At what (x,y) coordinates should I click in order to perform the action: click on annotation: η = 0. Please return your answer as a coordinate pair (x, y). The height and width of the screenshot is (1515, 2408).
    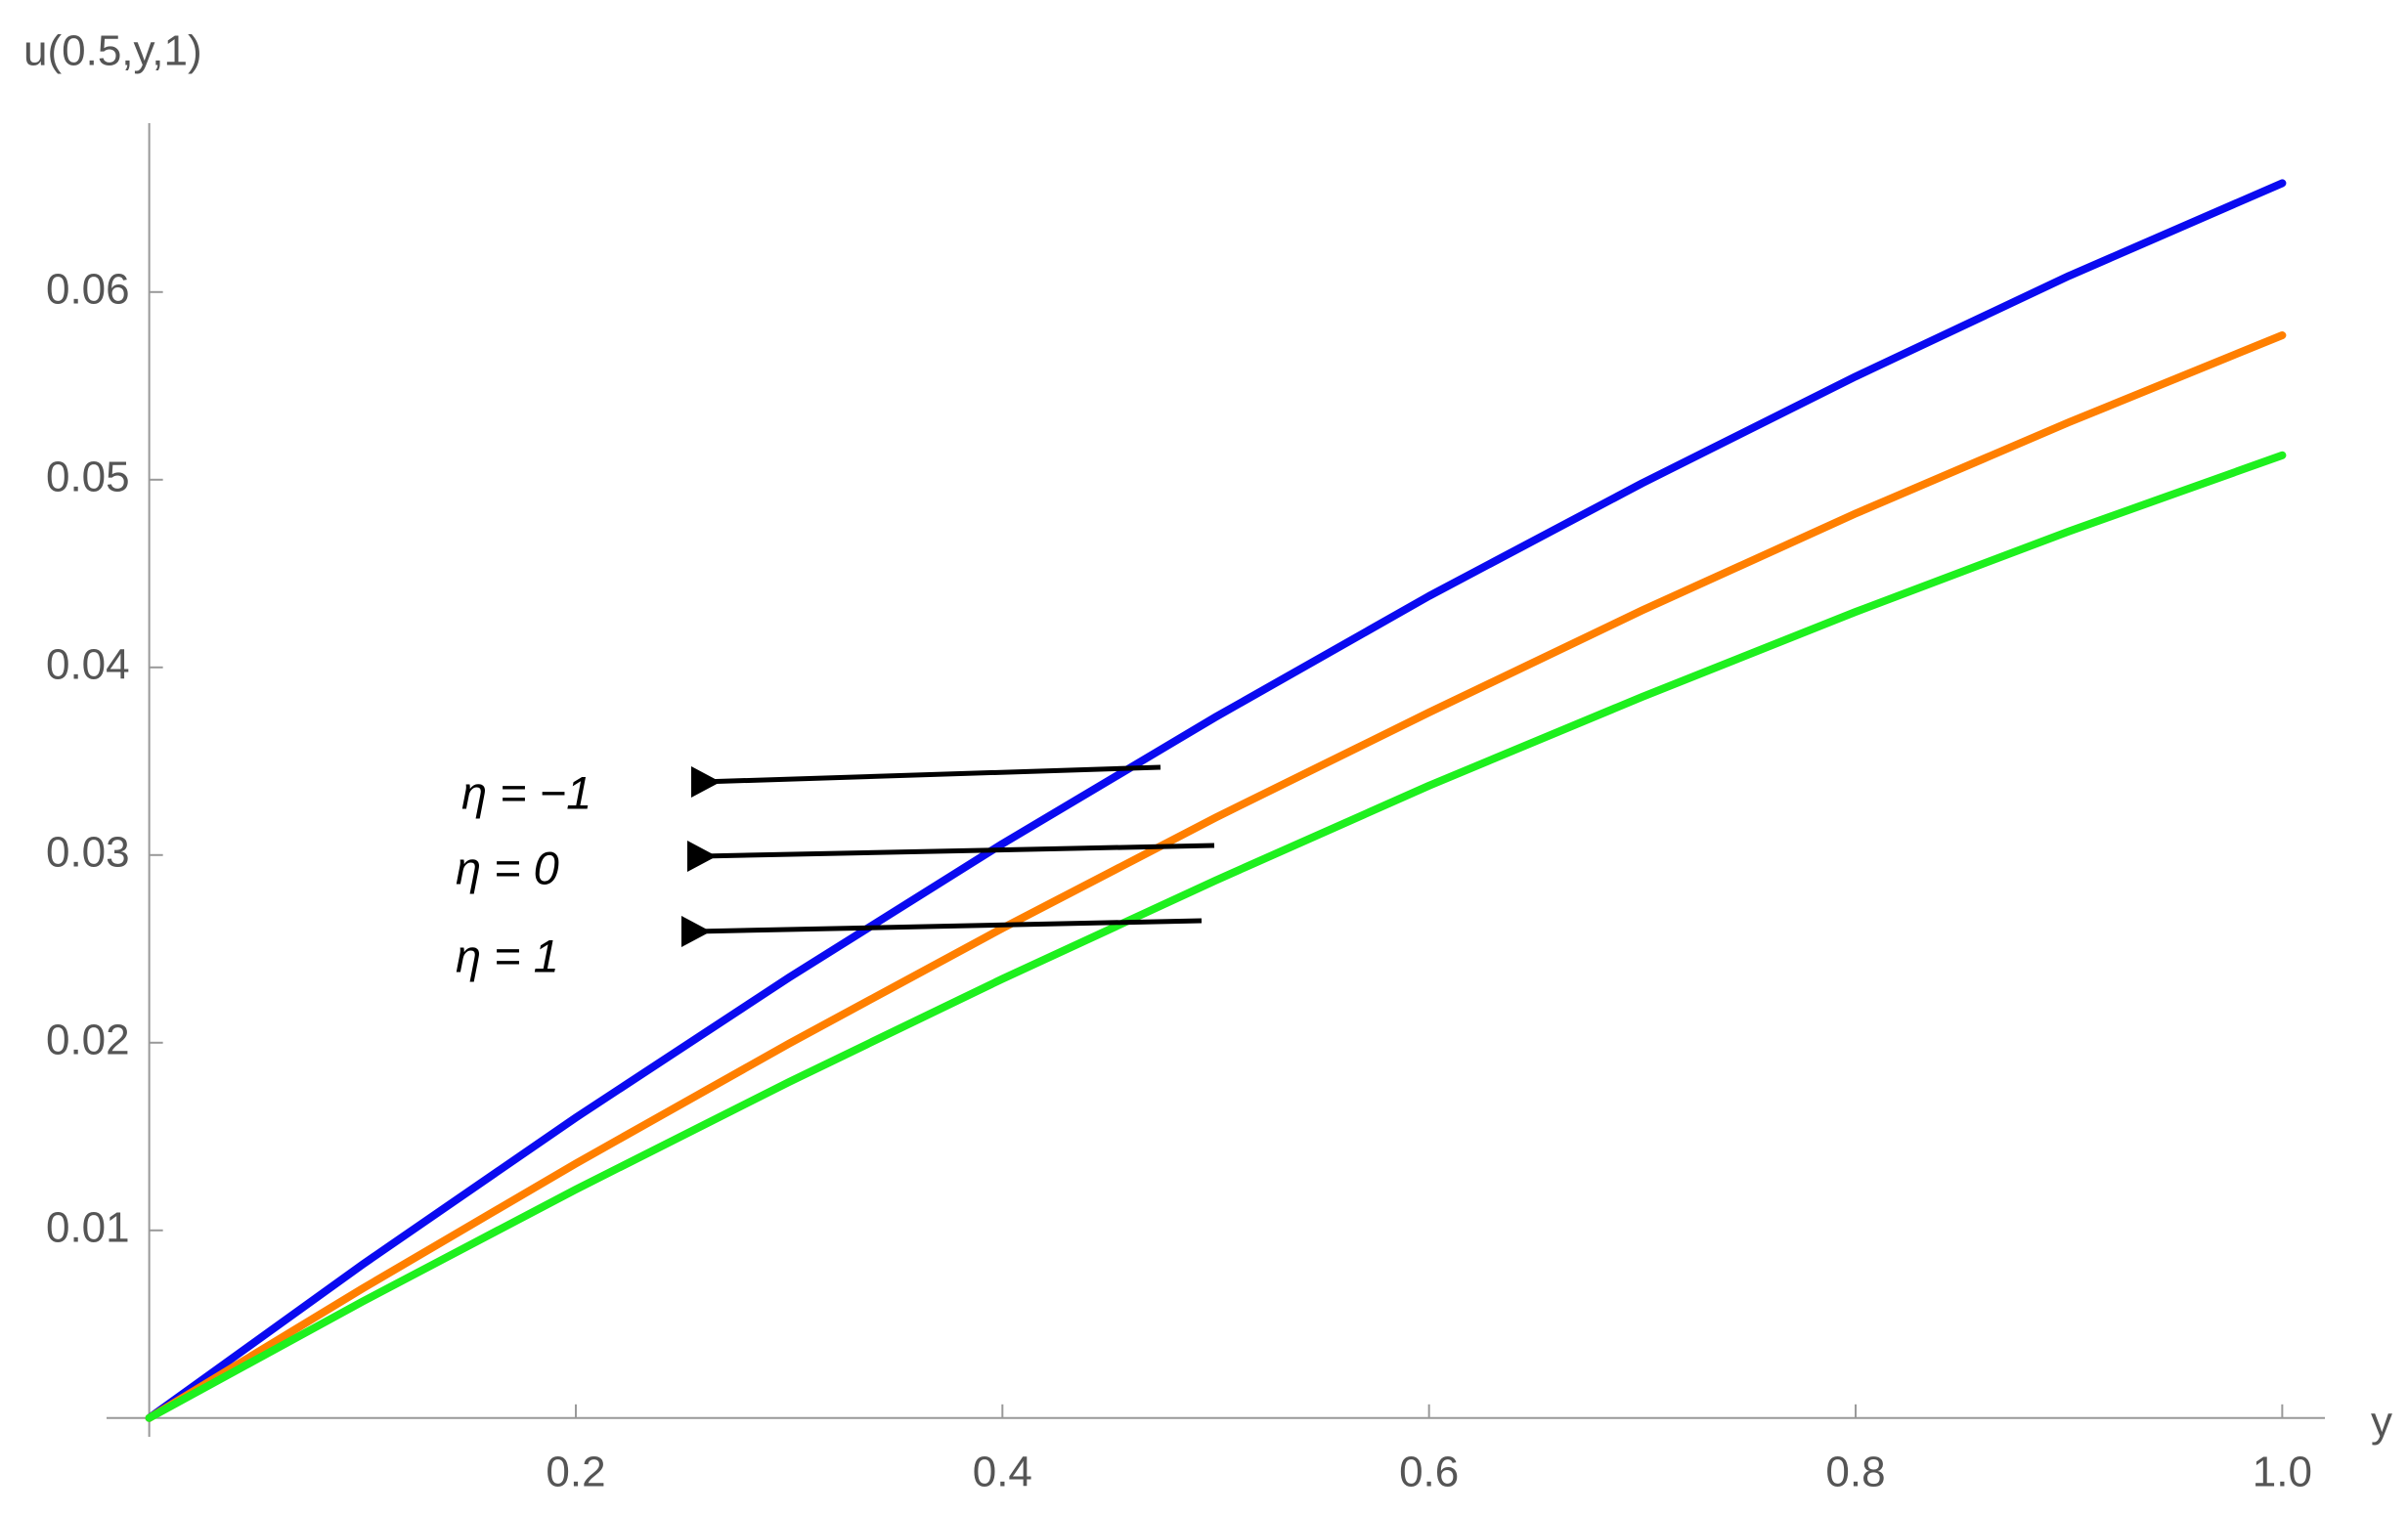
    Looking at the image, I should click on (507, 867).